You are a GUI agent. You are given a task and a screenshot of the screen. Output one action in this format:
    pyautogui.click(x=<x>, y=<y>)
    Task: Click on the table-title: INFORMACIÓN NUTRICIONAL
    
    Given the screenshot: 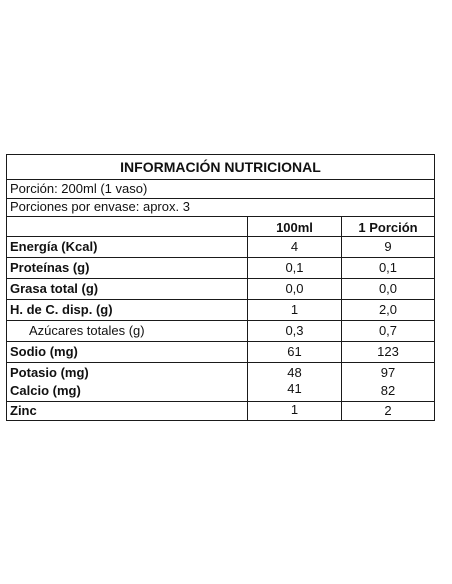 What is the action you would take?
    pyautogui.click(x=220, y=167)
    